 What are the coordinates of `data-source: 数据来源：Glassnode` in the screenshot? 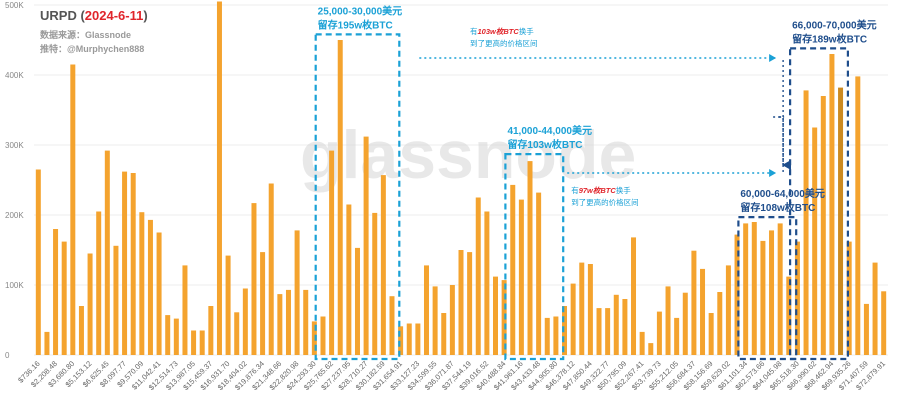 It's located at (85, 34).